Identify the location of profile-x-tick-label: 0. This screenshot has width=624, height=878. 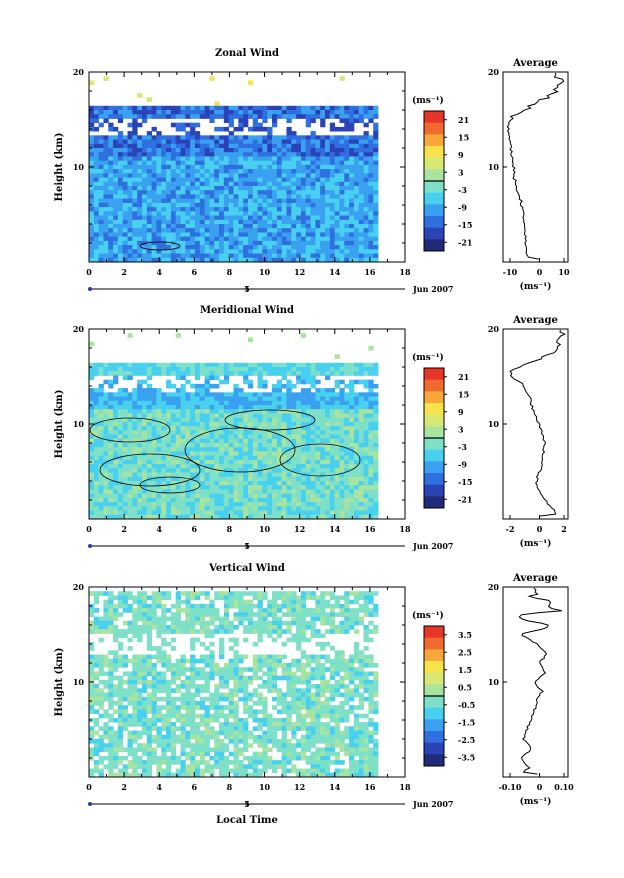
(540, 272).